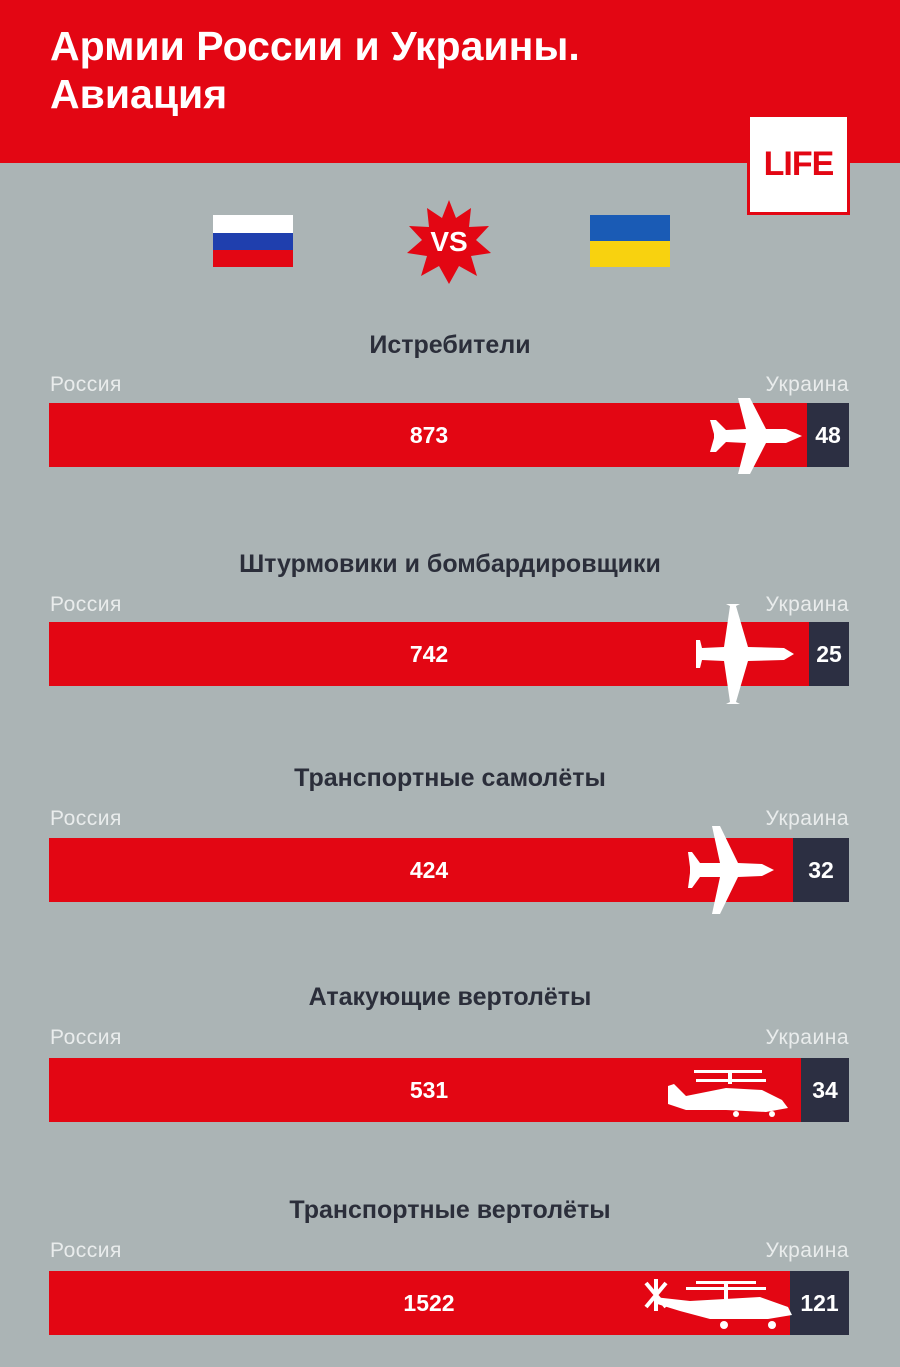 The width and height of the screenshot is (900, 1367). I want to click on chart-title: Атакующие вертолёты, so click(450, 997).